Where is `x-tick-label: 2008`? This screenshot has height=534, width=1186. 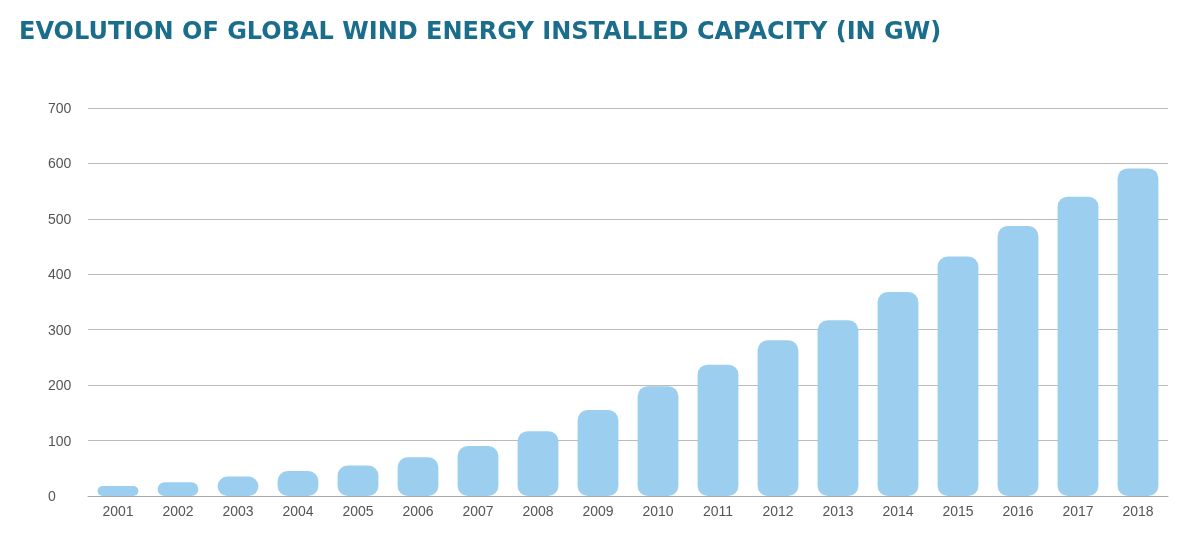 x-tick-label: 2008 is located at coordinates (538, 511).